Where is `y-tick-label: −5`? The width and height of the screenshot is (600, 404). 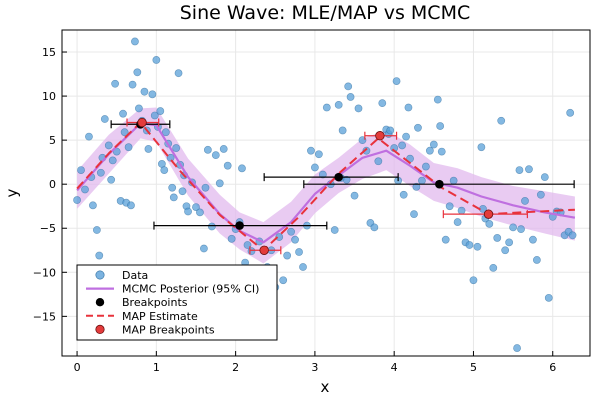
y-tick-label: −5 is located at coordinates (48, 228).